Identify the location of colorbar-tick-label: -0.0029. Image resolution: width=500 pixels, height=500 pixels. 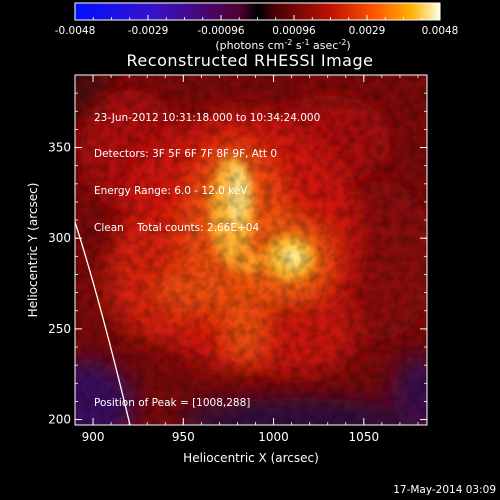
(148, 31).